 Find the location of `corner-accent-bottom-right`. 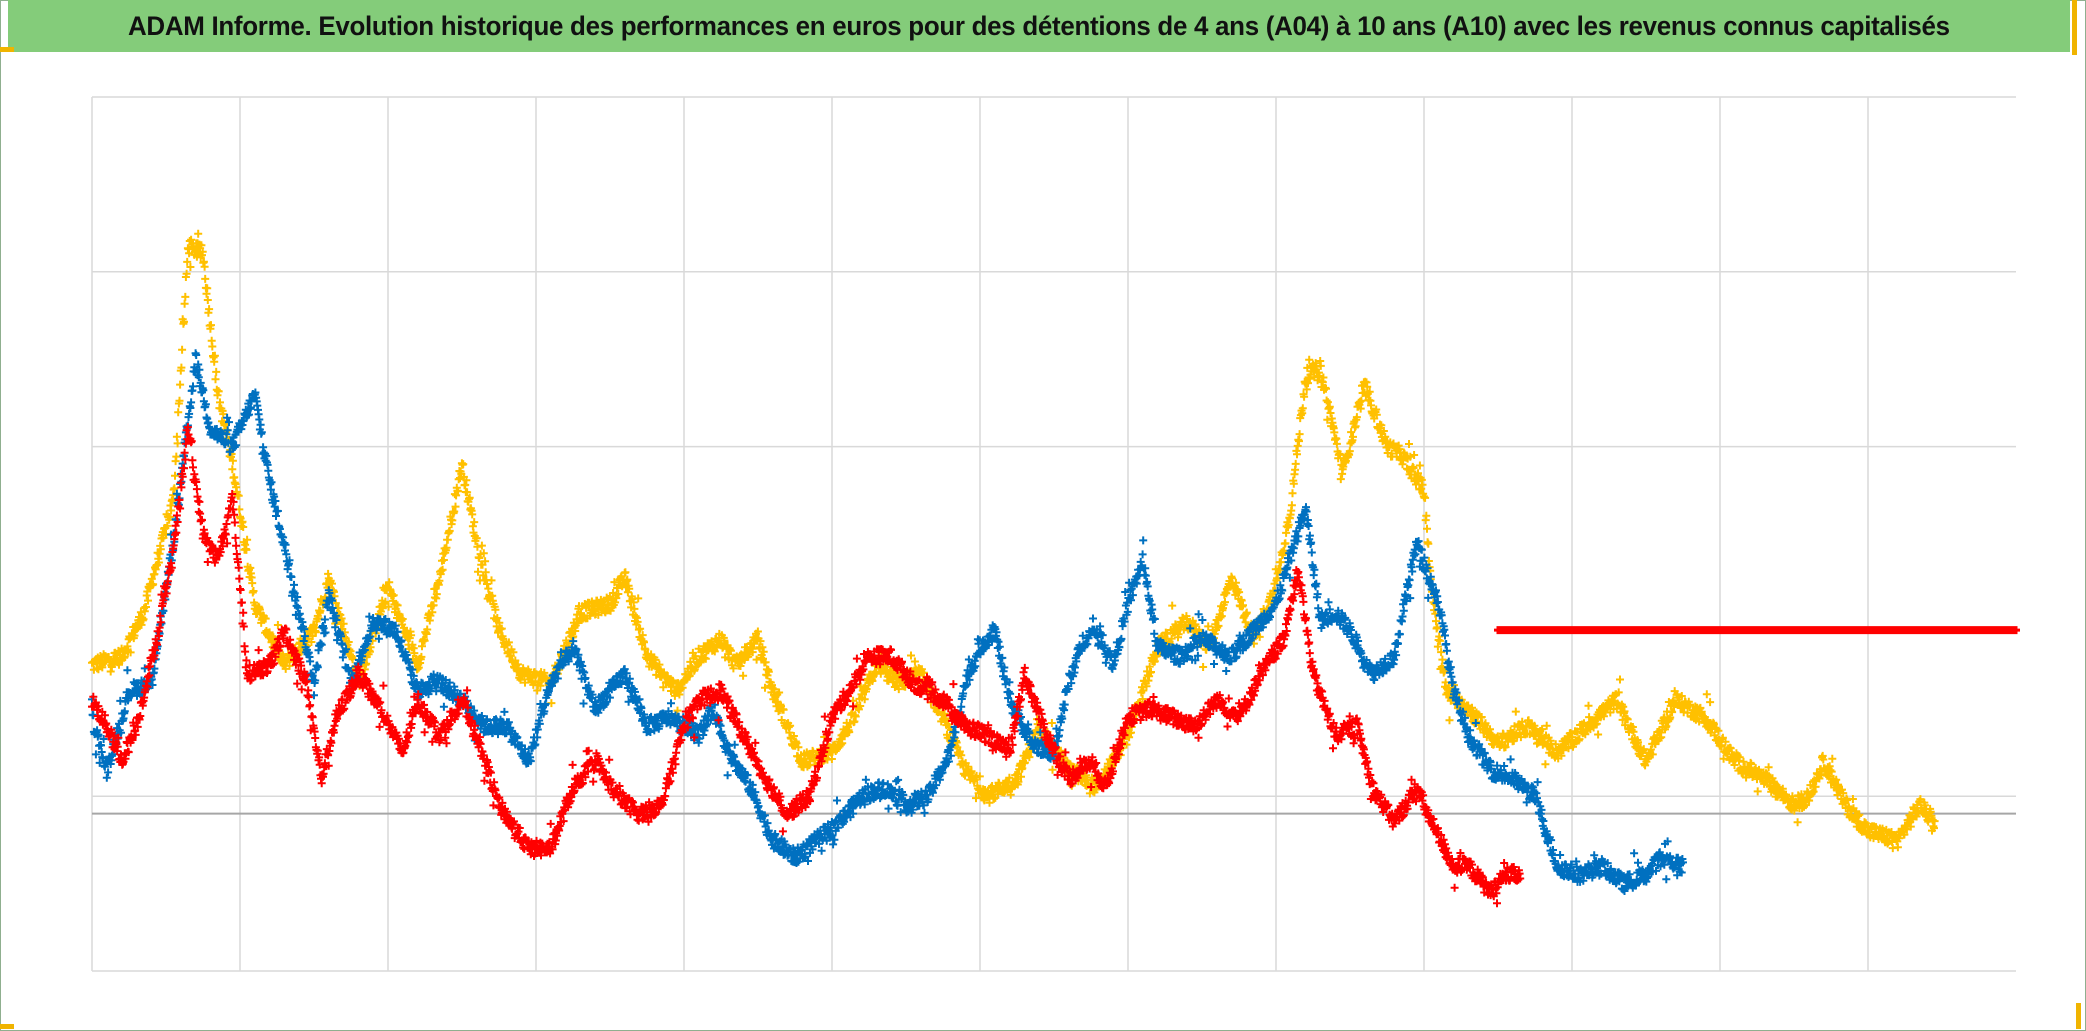

corner-accent-bottom-right is located at coordinates (2078, 1016).